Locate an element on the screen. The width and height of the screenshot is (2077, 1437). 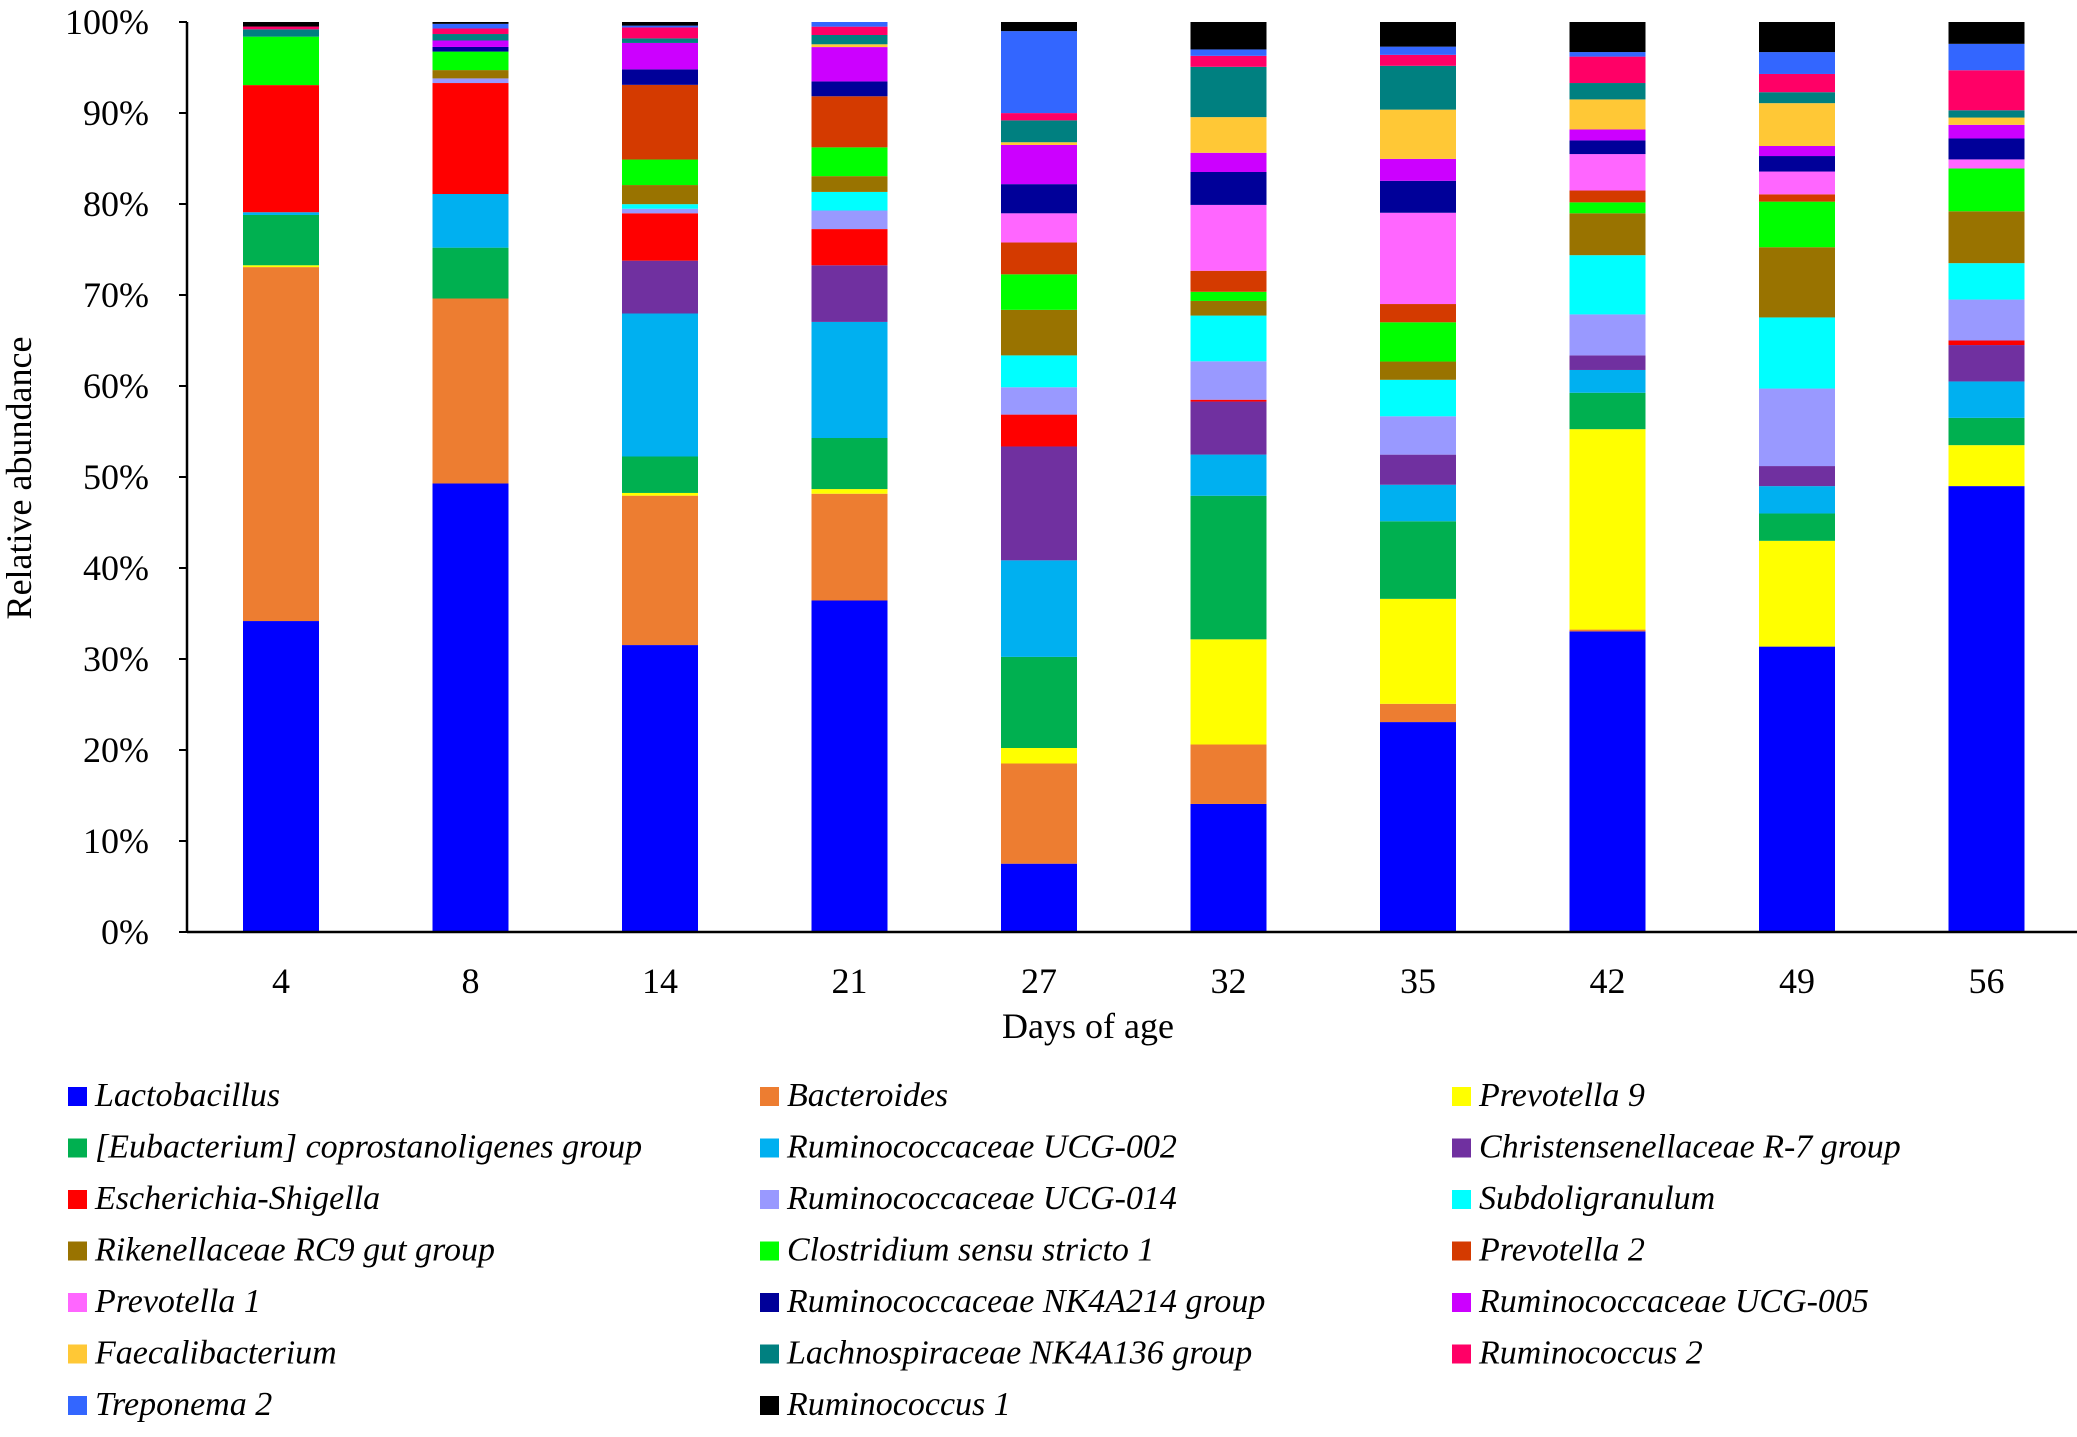
y-axis-title: Relative abundance is located at coordinates (19, 478).